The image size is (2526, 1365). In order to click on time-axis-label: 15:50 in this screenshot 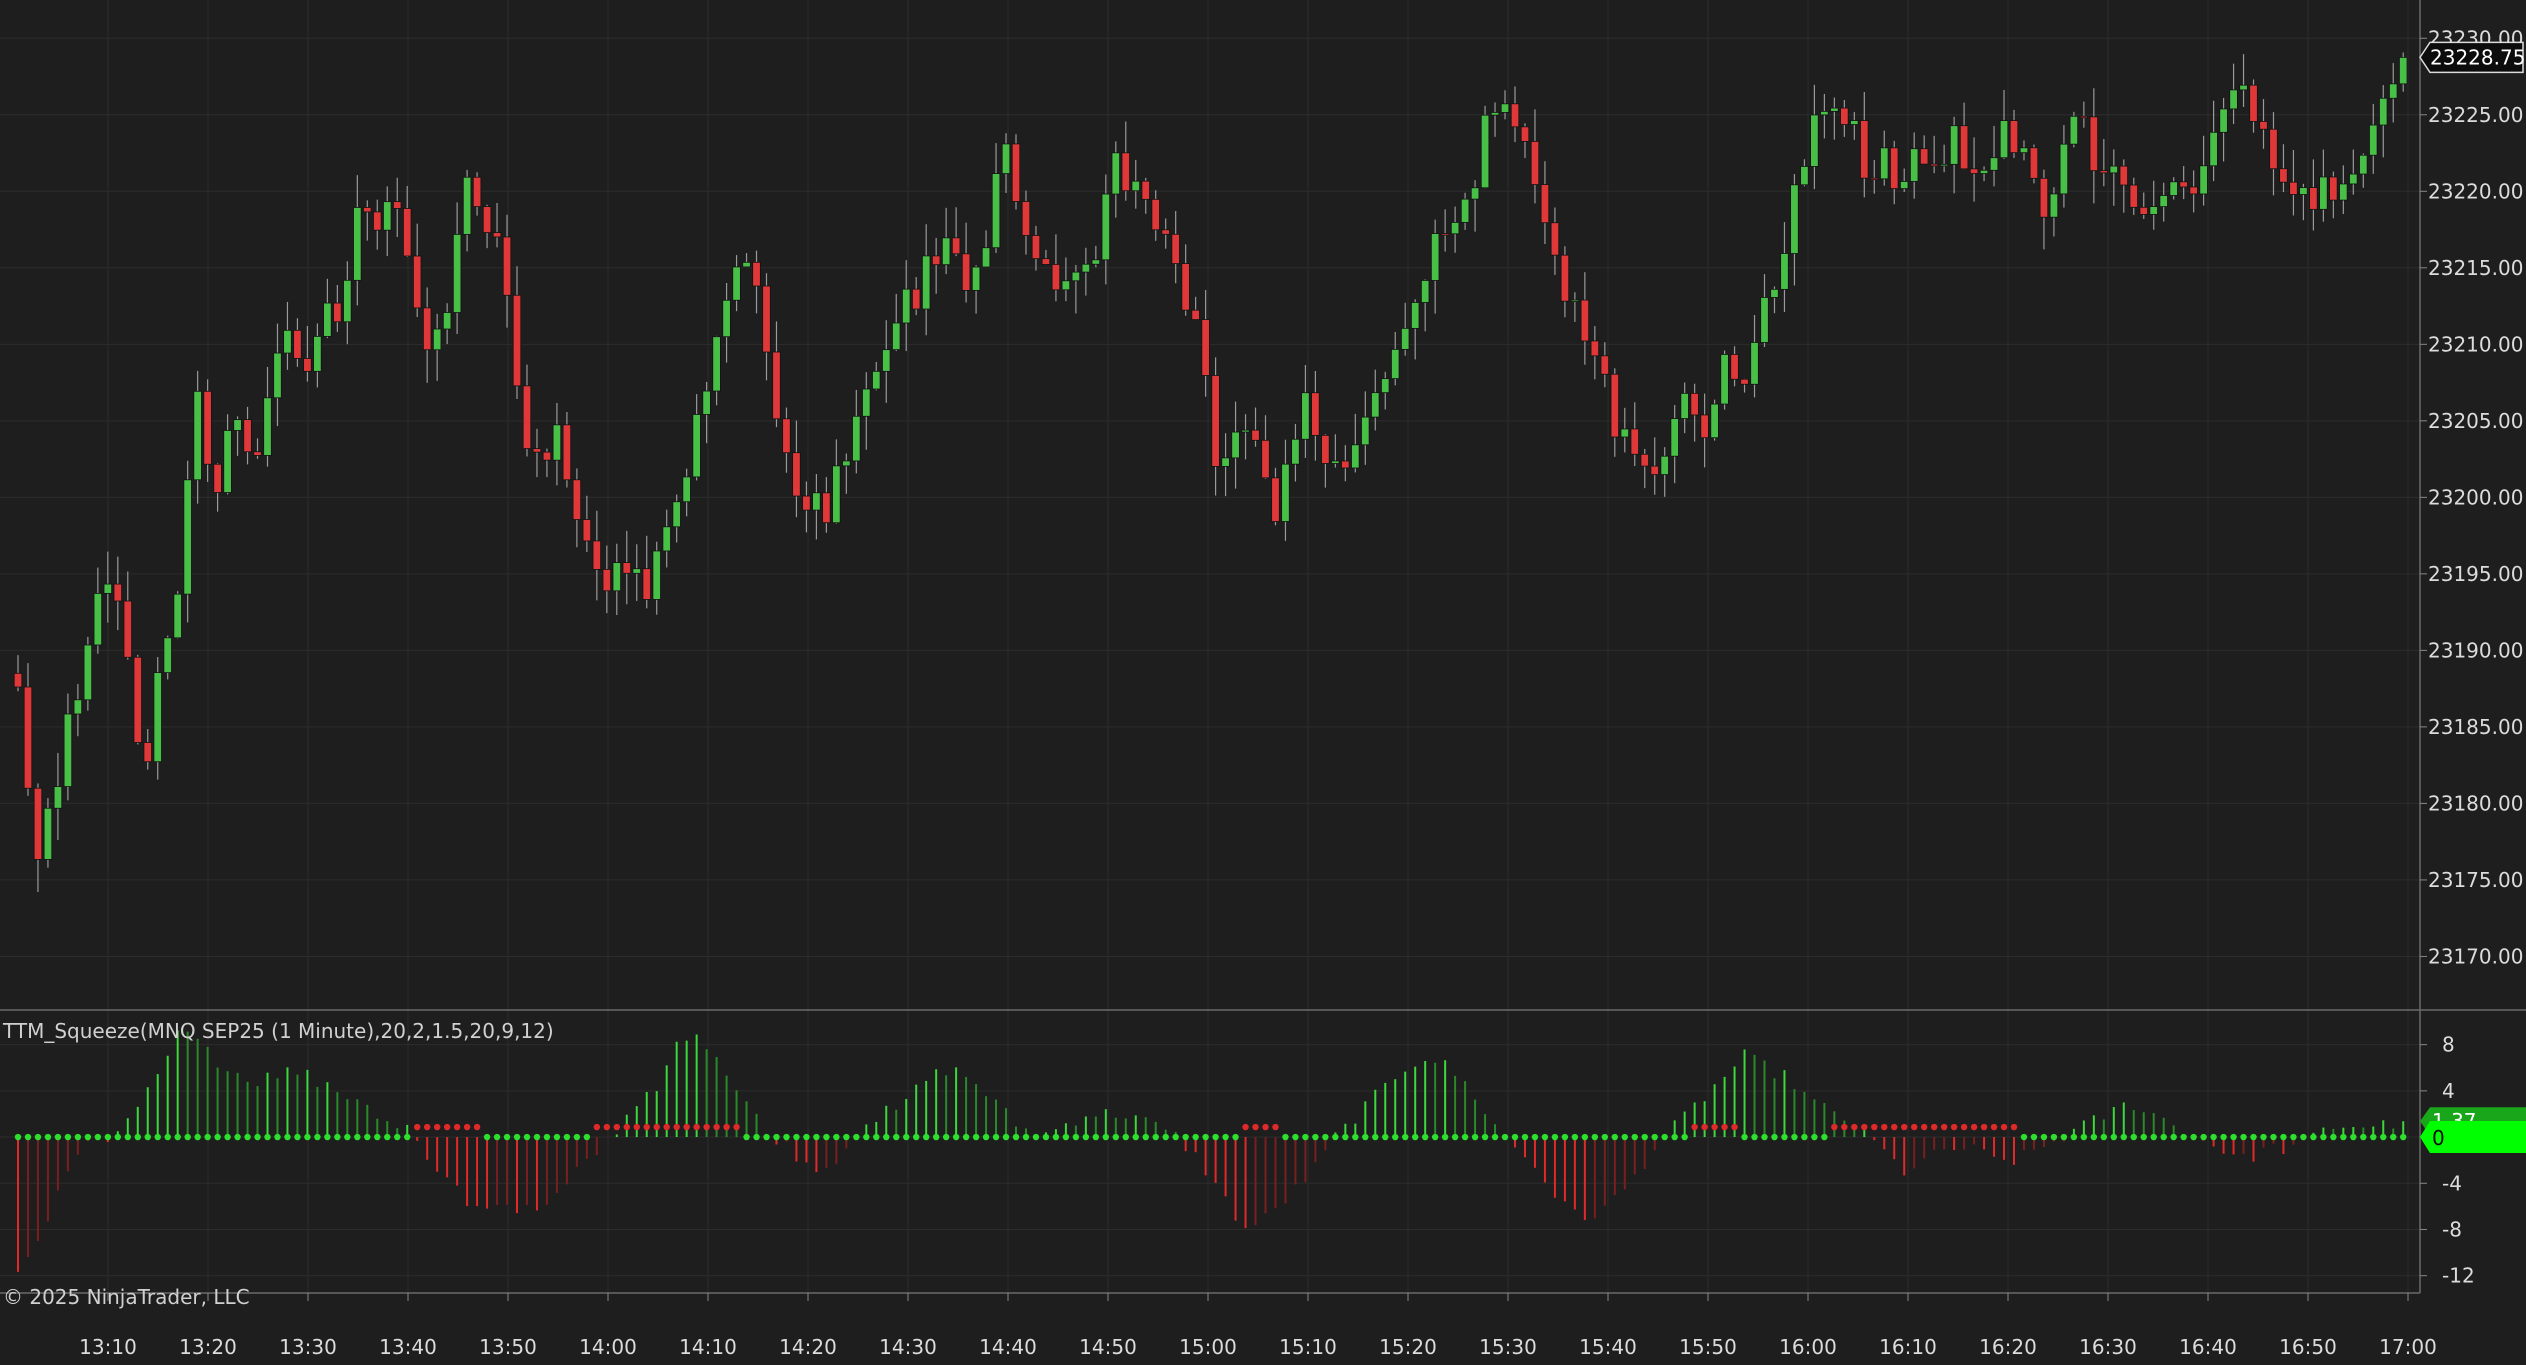, I will do `click(1708, 1347)`.